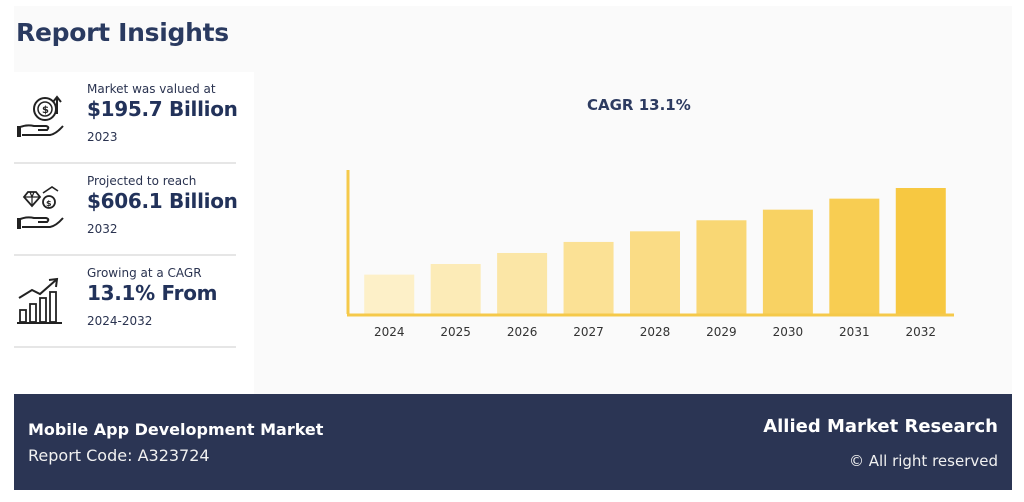  What do you see at coordinates (522, 283) in the screenshot?
I see `bar-2026` at bounding box center [522, 283].